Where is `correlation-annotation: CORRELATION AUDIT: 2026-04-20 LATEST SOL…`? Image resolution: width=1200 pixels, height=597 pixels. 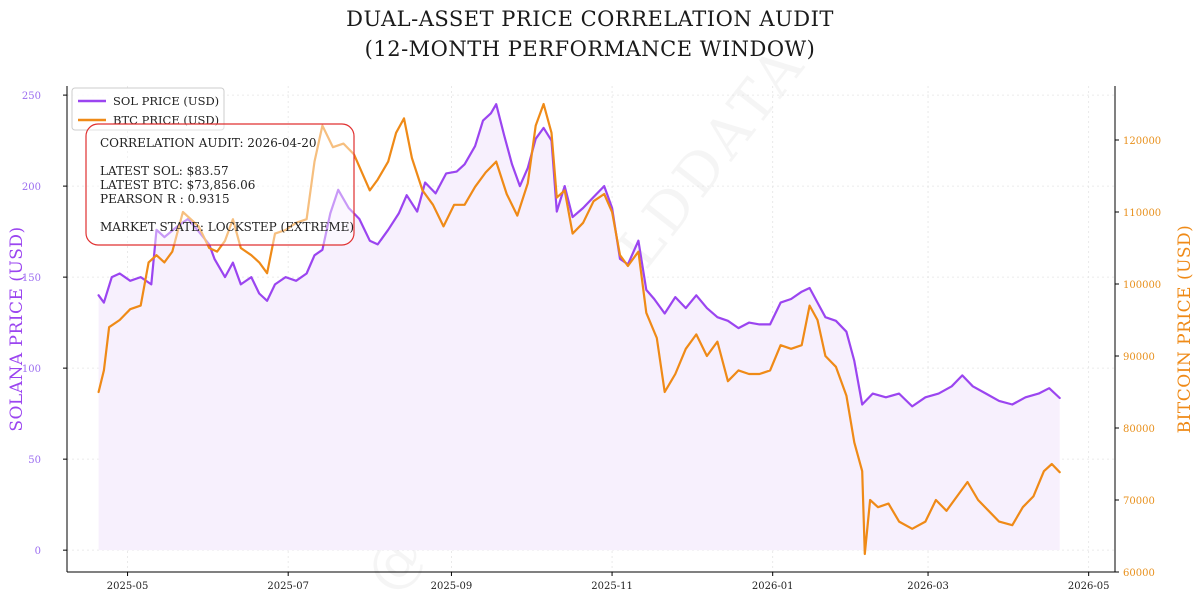 correlation-annotation: CORRELATION AUDIT: 2026-04-20 LATEST SOL… is located at coordinates (220, 184).